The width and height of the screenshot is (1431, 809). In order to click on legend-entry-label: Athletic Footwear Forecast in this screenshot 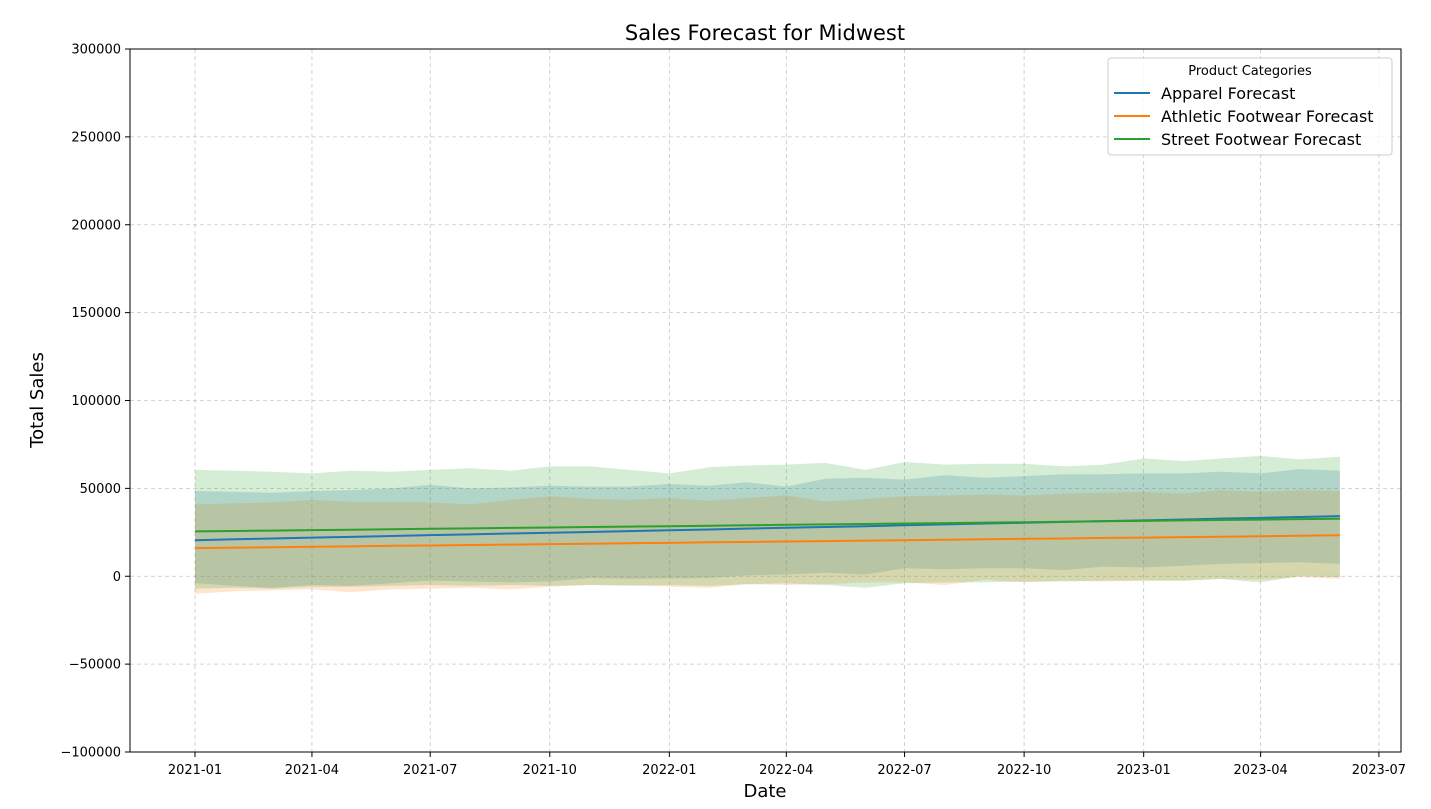, I will do `click(1267, 116)`.